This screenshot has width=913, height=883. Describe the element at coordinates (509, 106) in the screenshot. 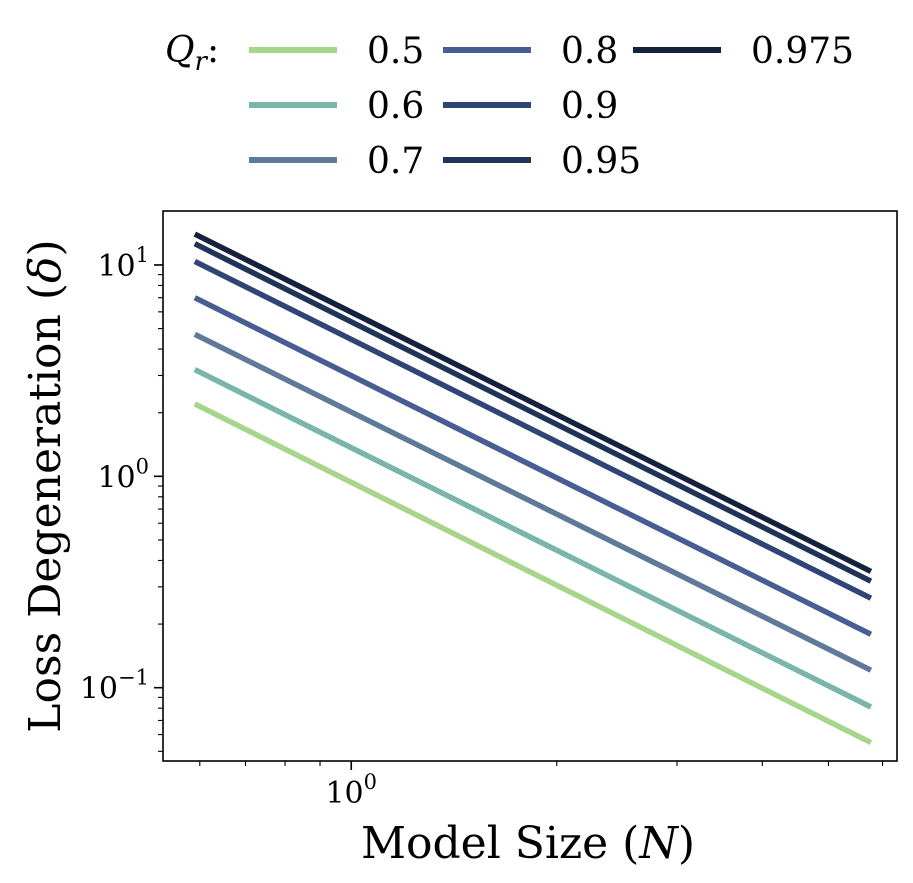

I see `legend: Qr: 0.5 0.6 0.7 0.8 0.9 0.95 0.975` at that location.